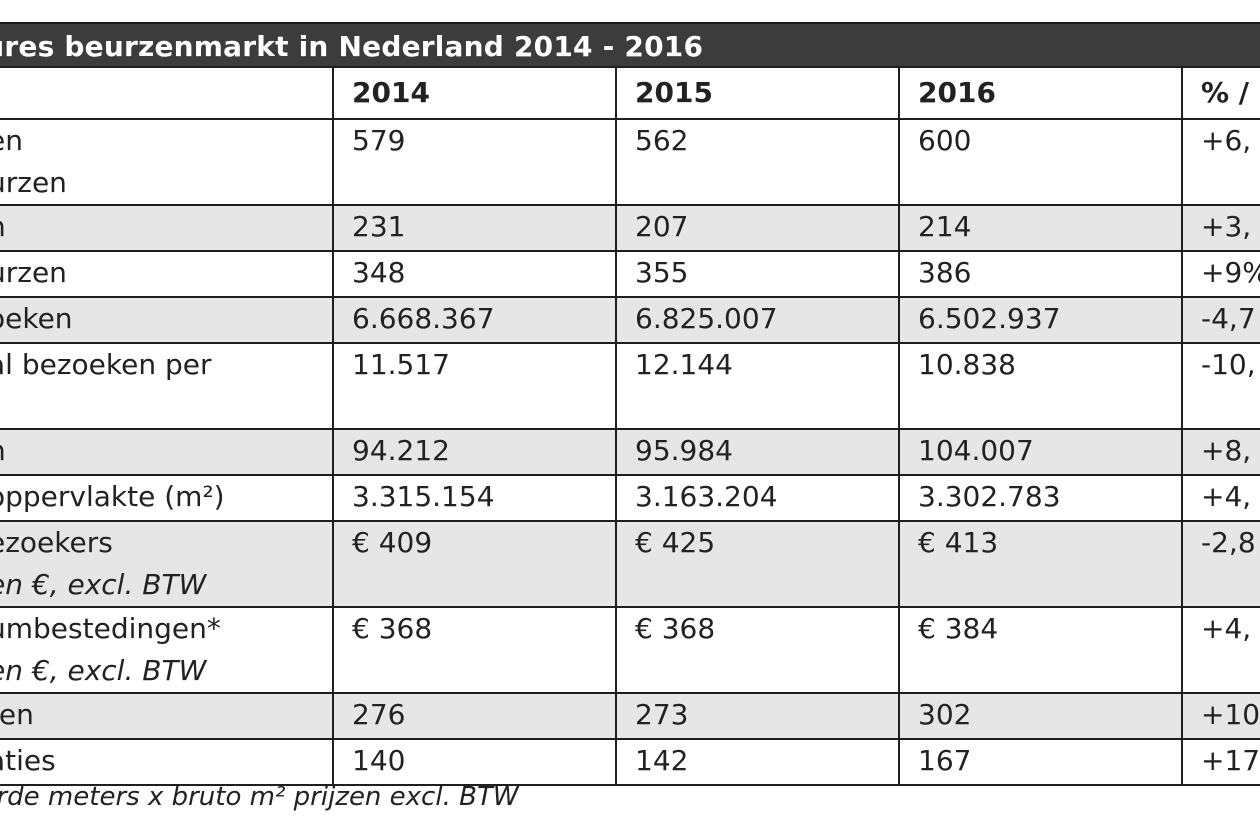 The image size is (1260, 840). Describe the element at coordinates (474, 228) in the screenshot. I see `value-2014-cell: 231` at that location.